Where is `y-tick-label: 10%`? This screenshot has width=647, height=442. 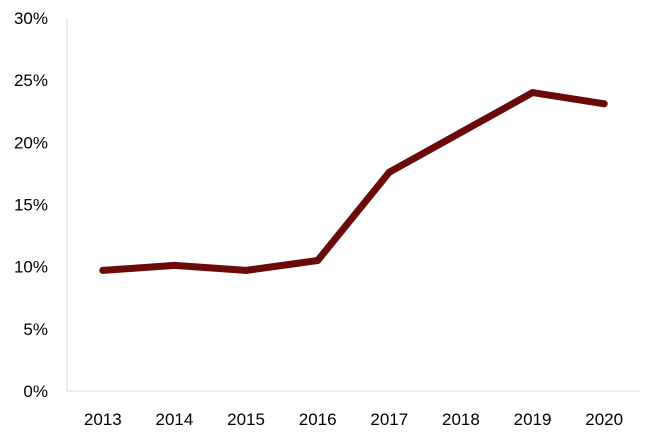 y-tick-label: 10% is located at coordinates (31, 267).